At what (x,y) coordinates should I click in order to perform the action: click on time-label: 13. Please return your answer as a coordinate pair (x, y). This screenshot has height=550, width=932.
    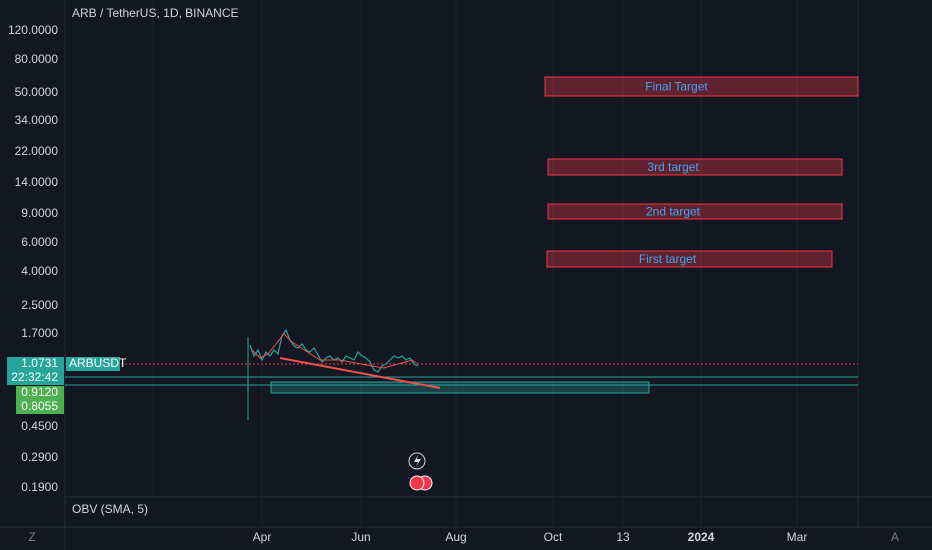
    Looking at the image, I should click on (623, 537).